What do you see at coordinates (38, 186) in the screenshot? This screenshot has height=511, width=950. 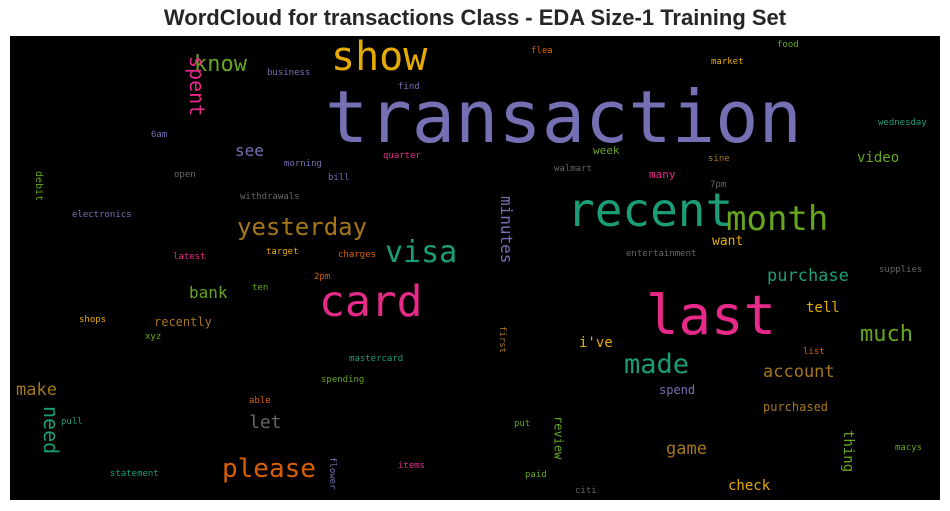 I see `word-debit: debit` at bounding box center [38, 186].